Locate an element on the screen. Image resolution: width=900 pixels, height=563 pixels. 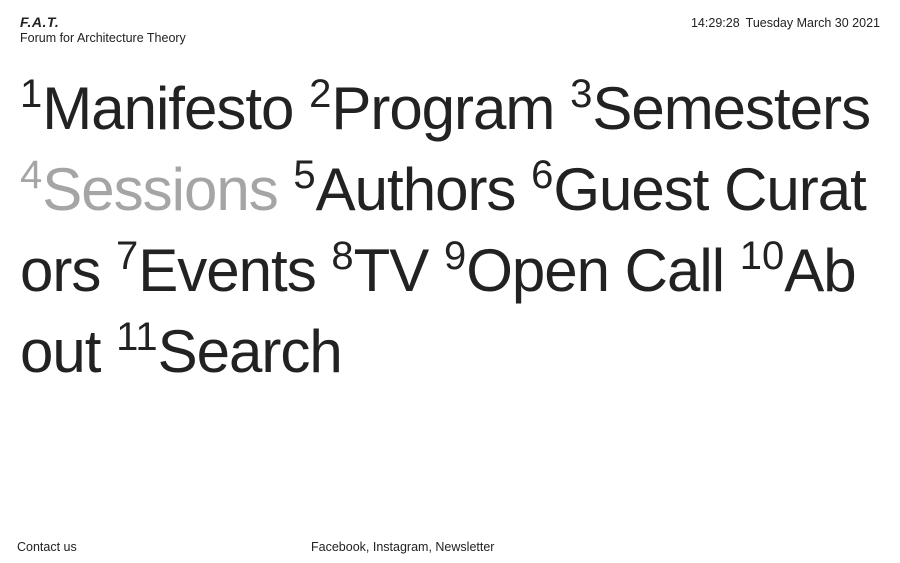
nav-item-number: 11 is located at coordinates (137, 337).